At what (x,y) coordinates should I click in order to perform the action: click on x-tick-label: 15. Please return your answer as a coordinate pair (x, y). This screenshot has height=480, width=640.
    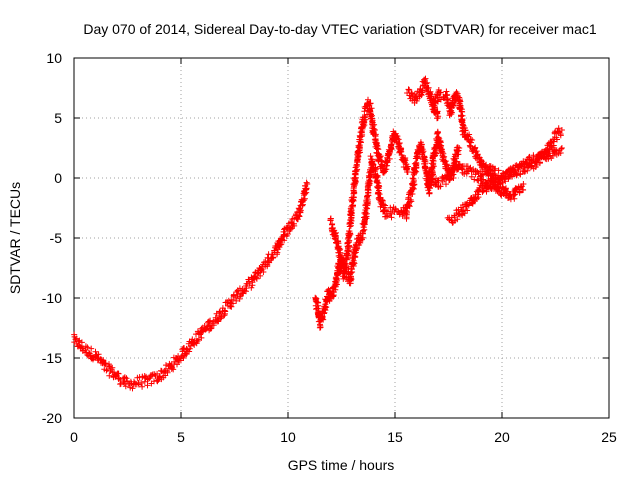
    Looking at the image, I should click on (395, 437).